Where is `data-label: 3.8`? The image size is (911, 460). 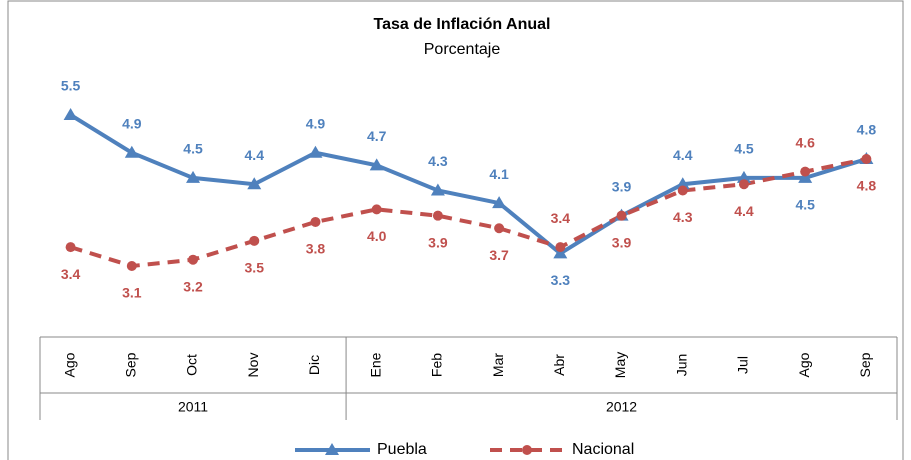
data-label: 3.8 is located at coordinates (316, 249).